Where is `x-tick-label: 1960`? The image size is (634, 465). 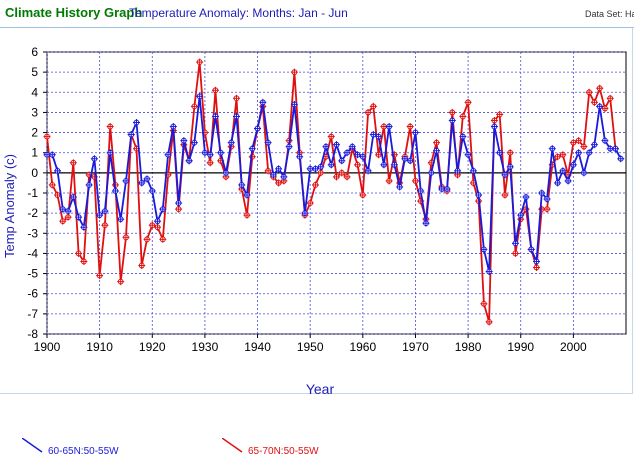
x-tick-label: 1960 is located at coordinates (362, 347).